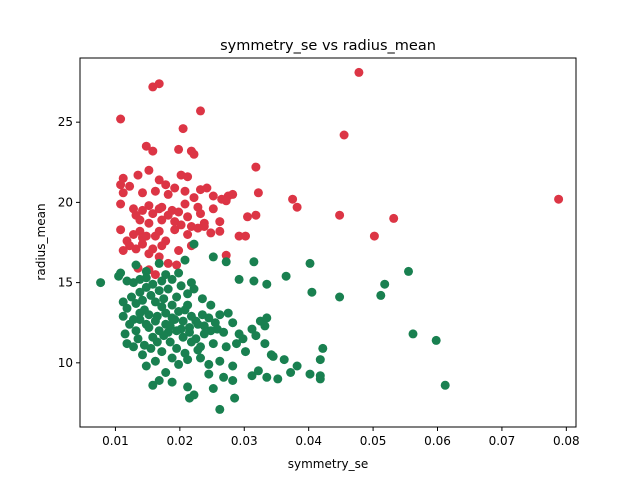 This screenshot has height=480, width=640. Describe the element at coordinates (41, 241) in the screenshot. I see `y-axis-label: radius_mean` at that location.